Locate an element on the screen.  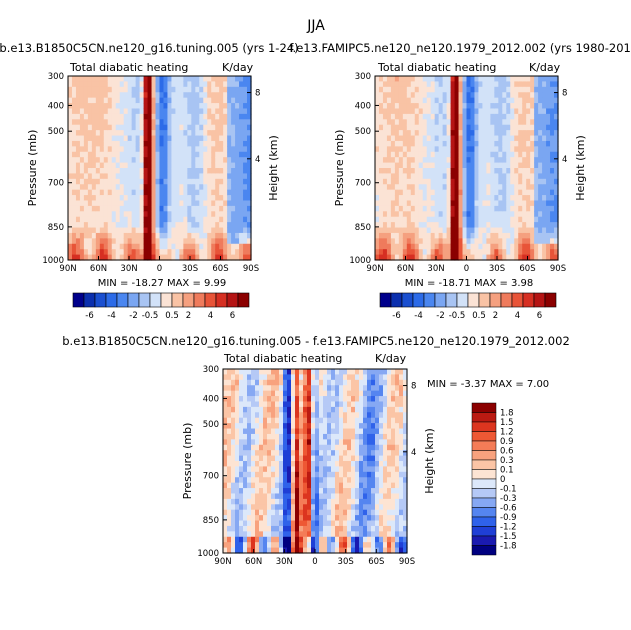
panel1-pressure-axis-label: Pressure (mb) is located at coordinates (32, 168).